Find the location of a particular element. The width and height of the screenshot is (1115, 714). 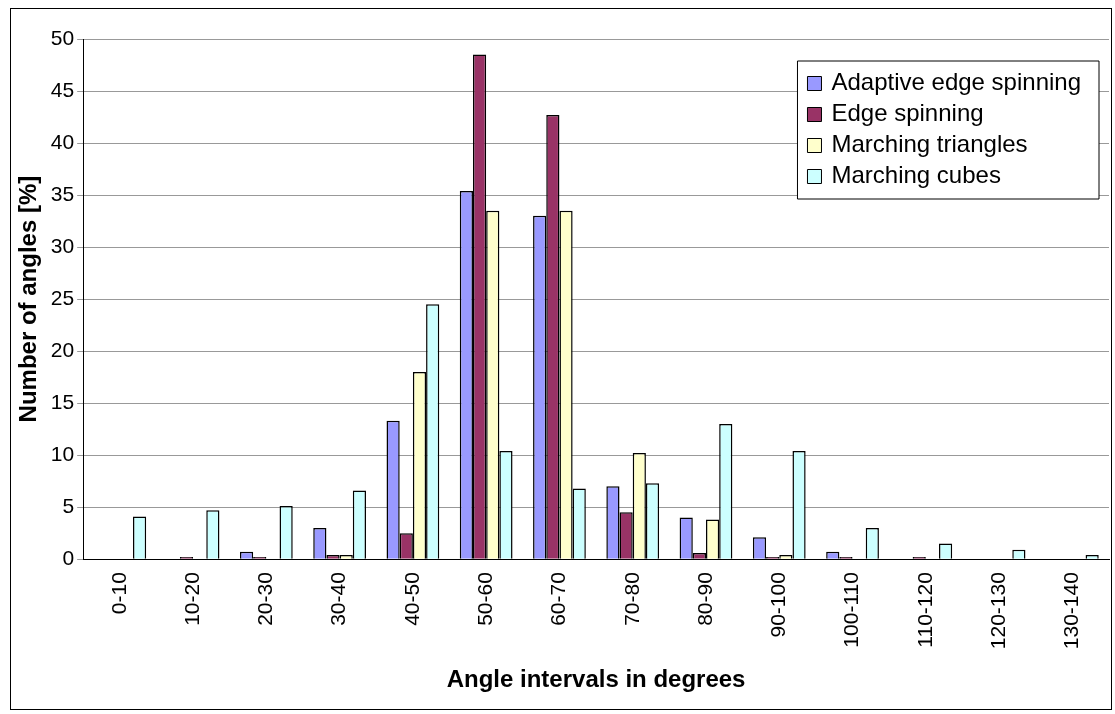

legend-label: Adaptive edge spinning is located at coordinates (956, 82).